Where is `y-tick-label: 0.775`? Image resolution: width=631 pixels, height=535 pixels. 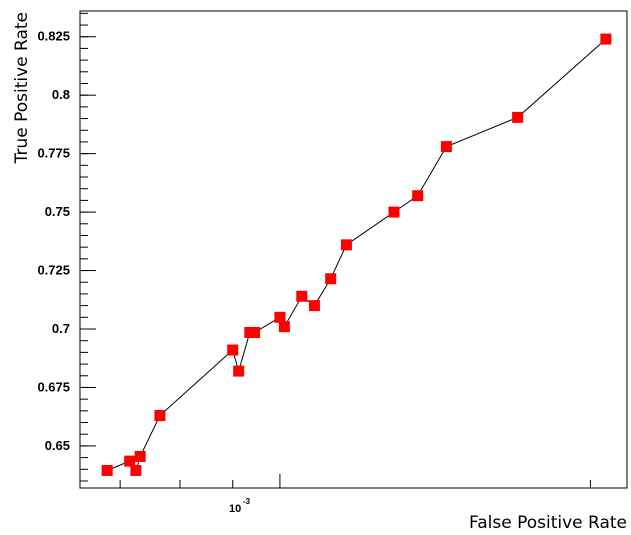 y-tick-label: 0.775 is located at coordinates (53, 153).